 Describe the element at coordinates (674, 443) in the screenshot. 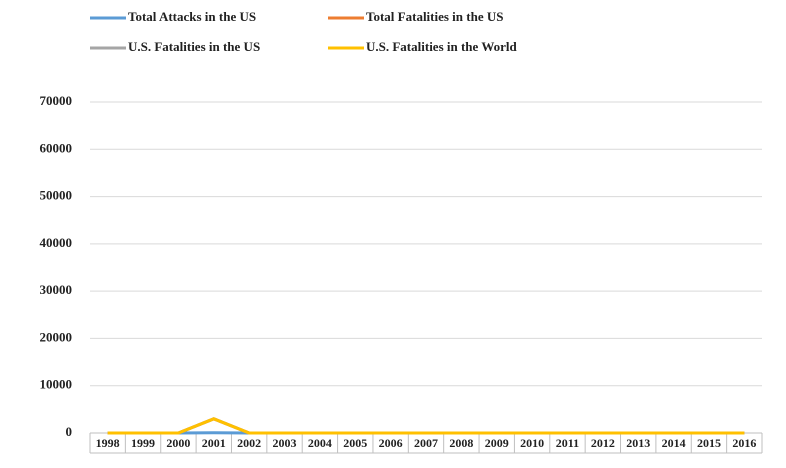

I see `x-tick-label: 2014` at that location.